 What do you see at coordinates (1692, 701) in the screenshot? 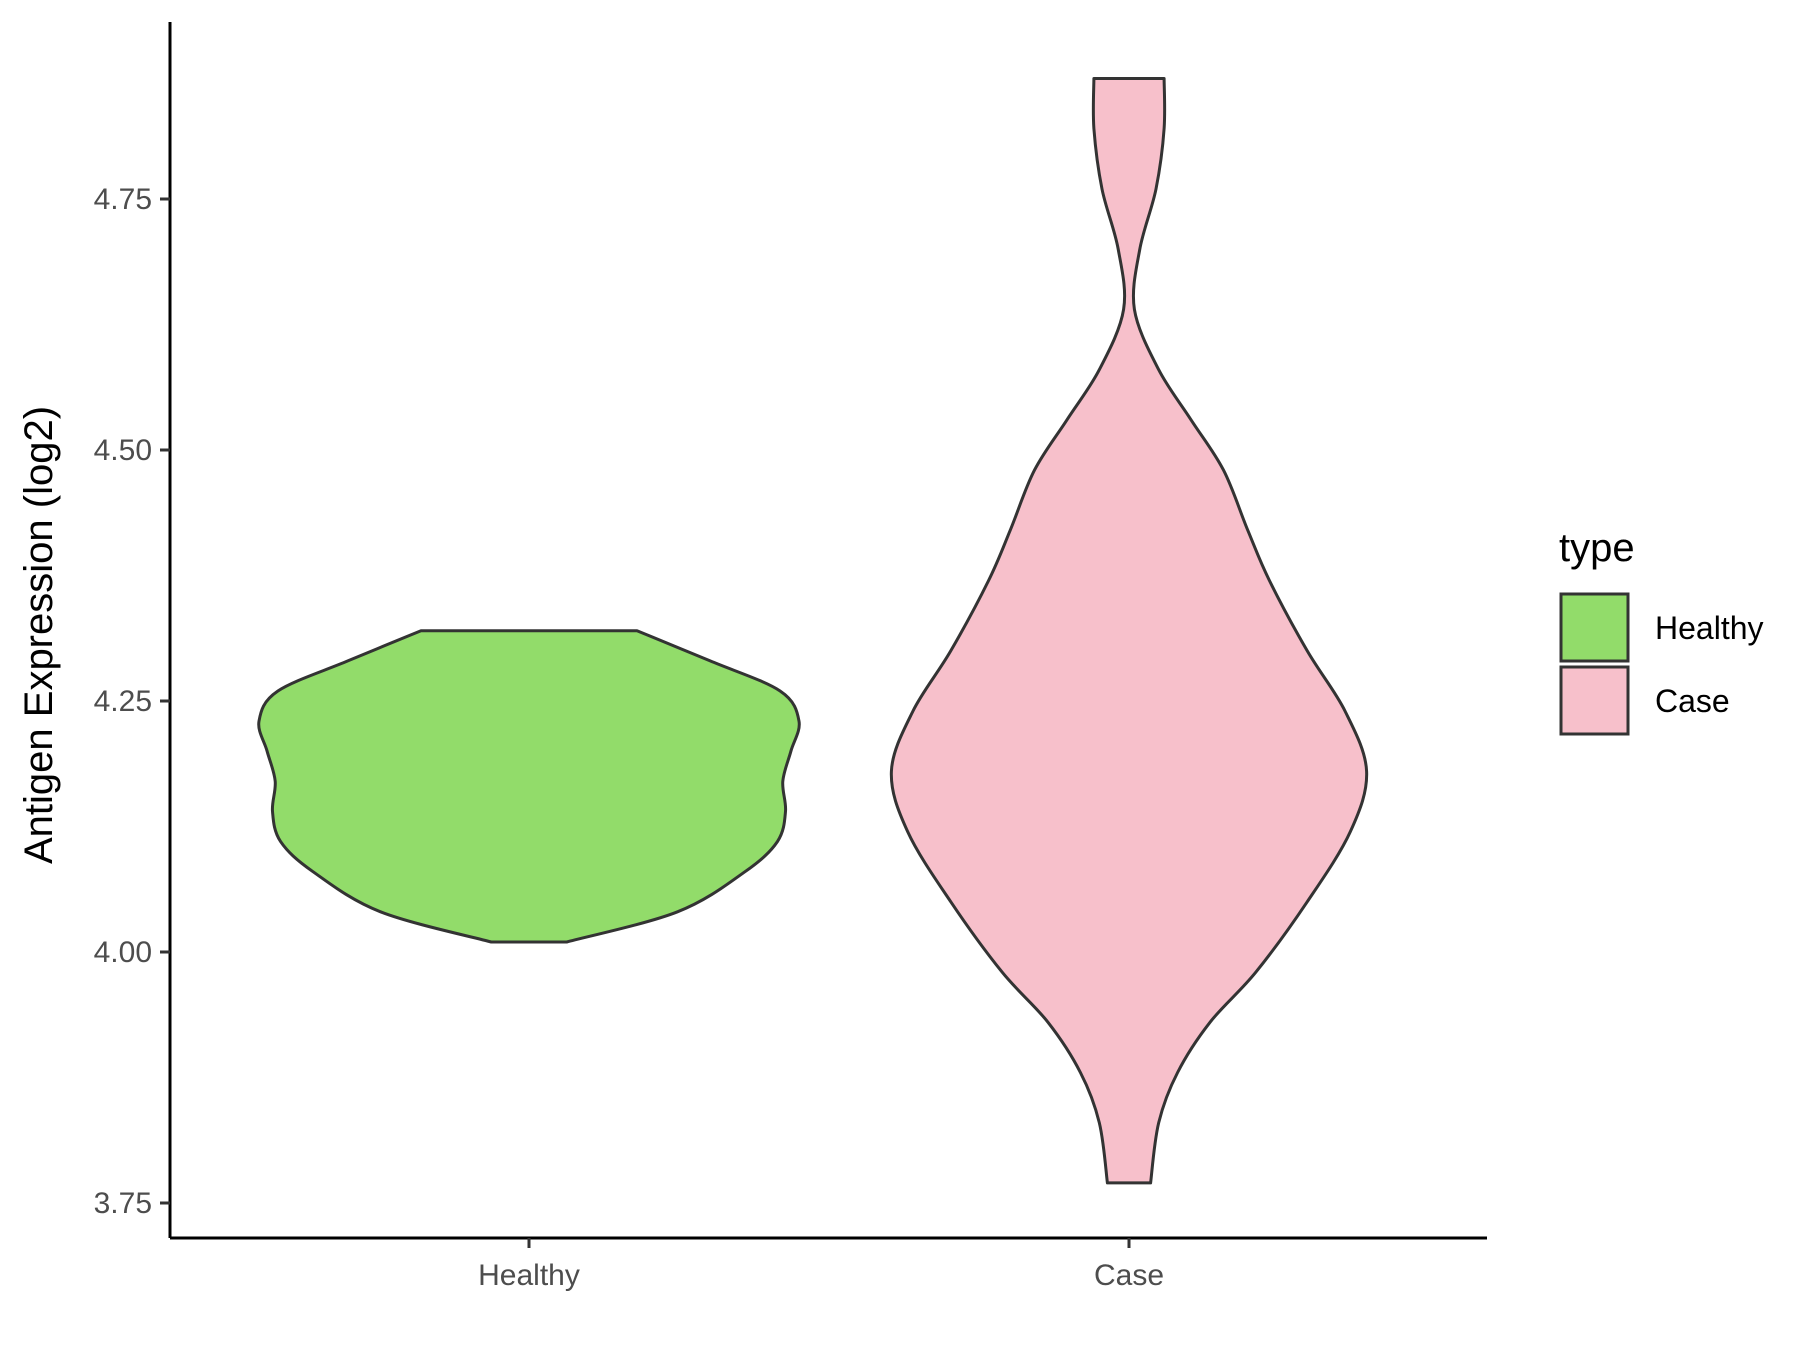
I see `legend-label: Case` at bounding box center [1692, 701].